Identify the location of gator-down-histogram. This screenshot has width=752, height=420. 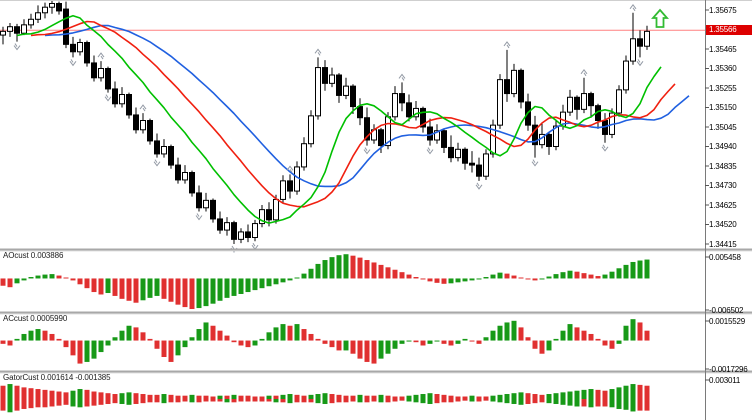
(325, 406).